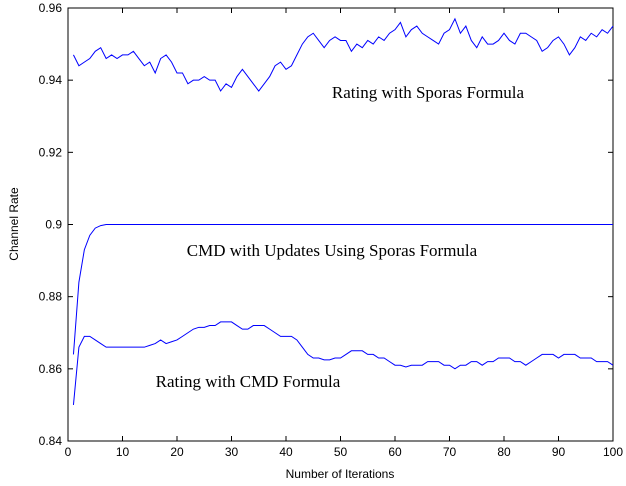  What do you see at coordinates (51, 441) in the screenshot?
I see `y-tick-label: 0.84` at bounding box center [51, 441].